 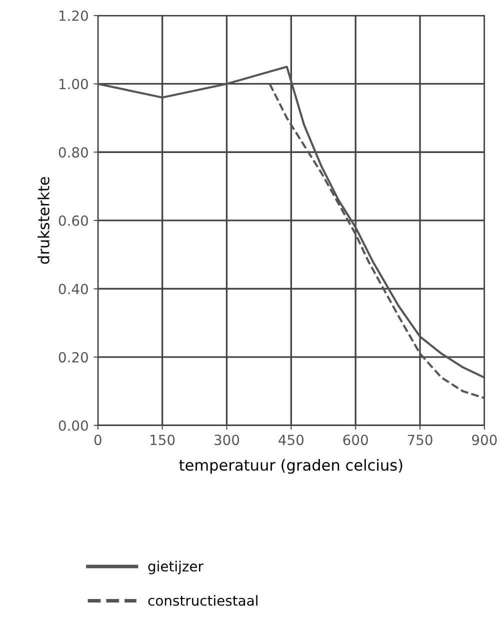 I want to click on x-tick-label: 150, so click(x=162, y=440).